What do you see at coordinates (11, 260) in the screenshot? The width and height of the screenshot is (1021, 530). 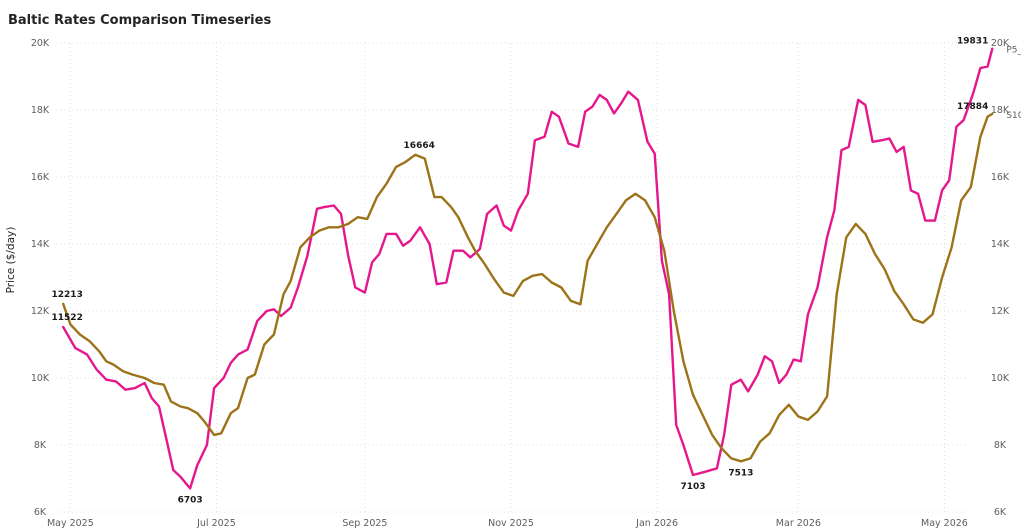 I see `y-axis-label: Price ($/day)` at bounding box center [11, 260].